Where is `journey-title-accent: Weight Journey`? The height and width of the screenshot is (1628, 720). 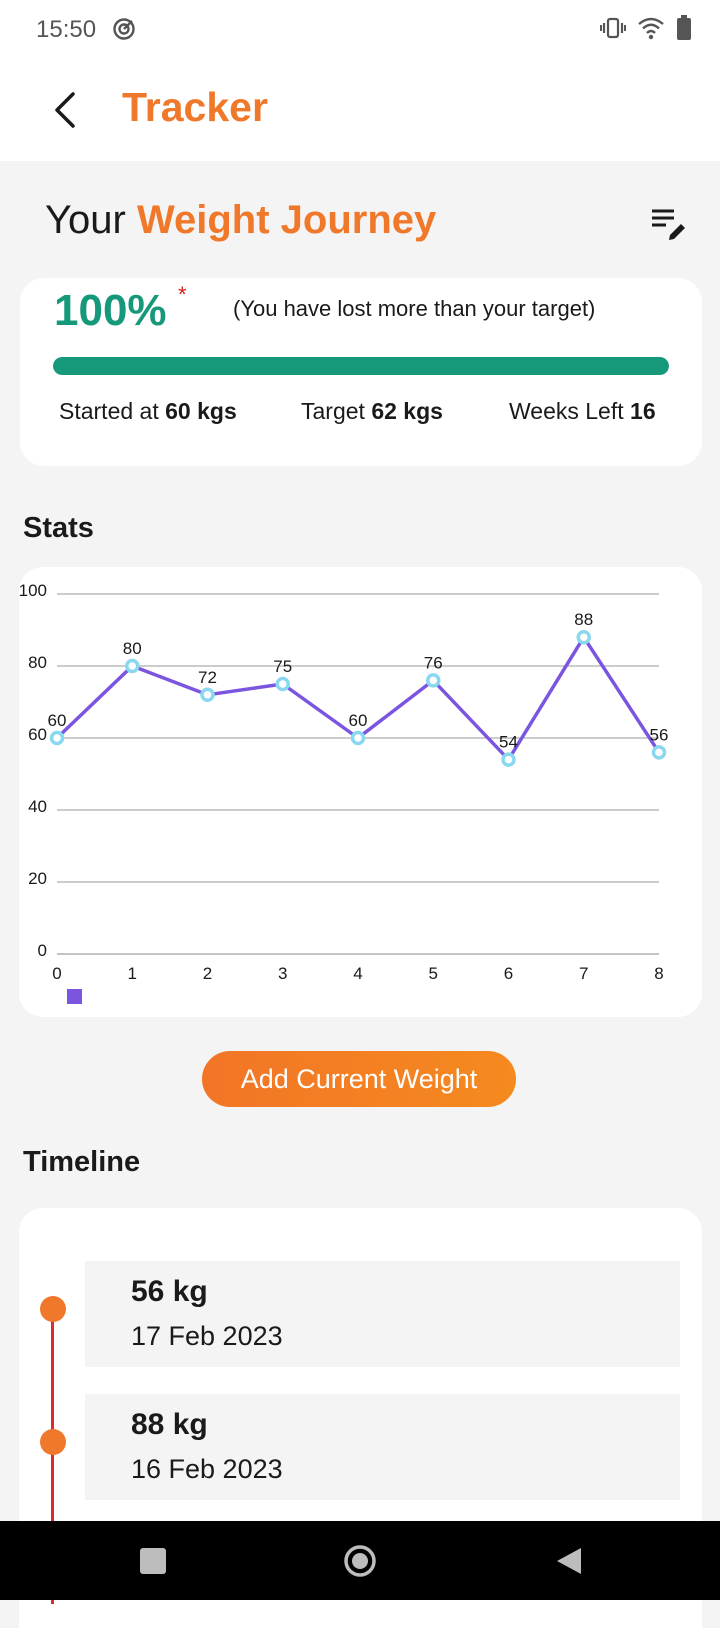
journey-title-accent: Weight Journey is located at coordinates (286, 220).